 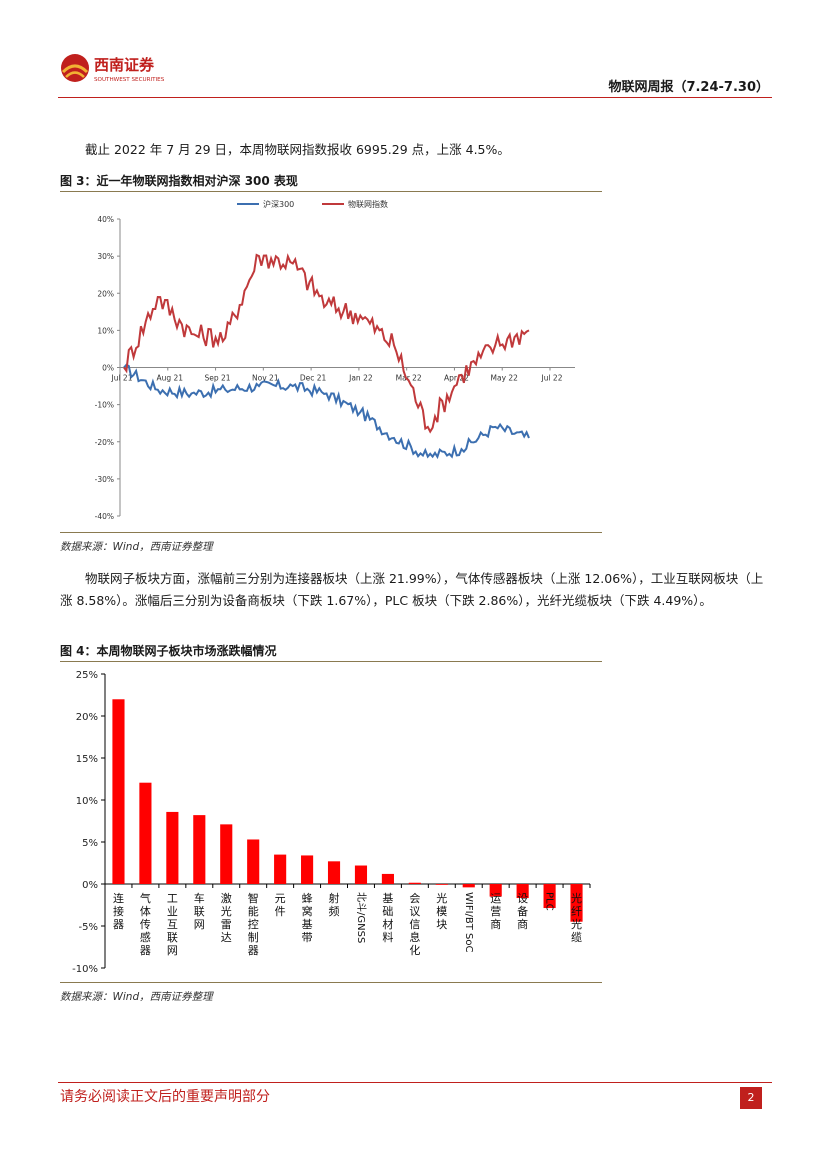 What do you see at coordinates (172, 937) in the screenshot?
I see `category-char: 联` at bounding box center [172, 937].